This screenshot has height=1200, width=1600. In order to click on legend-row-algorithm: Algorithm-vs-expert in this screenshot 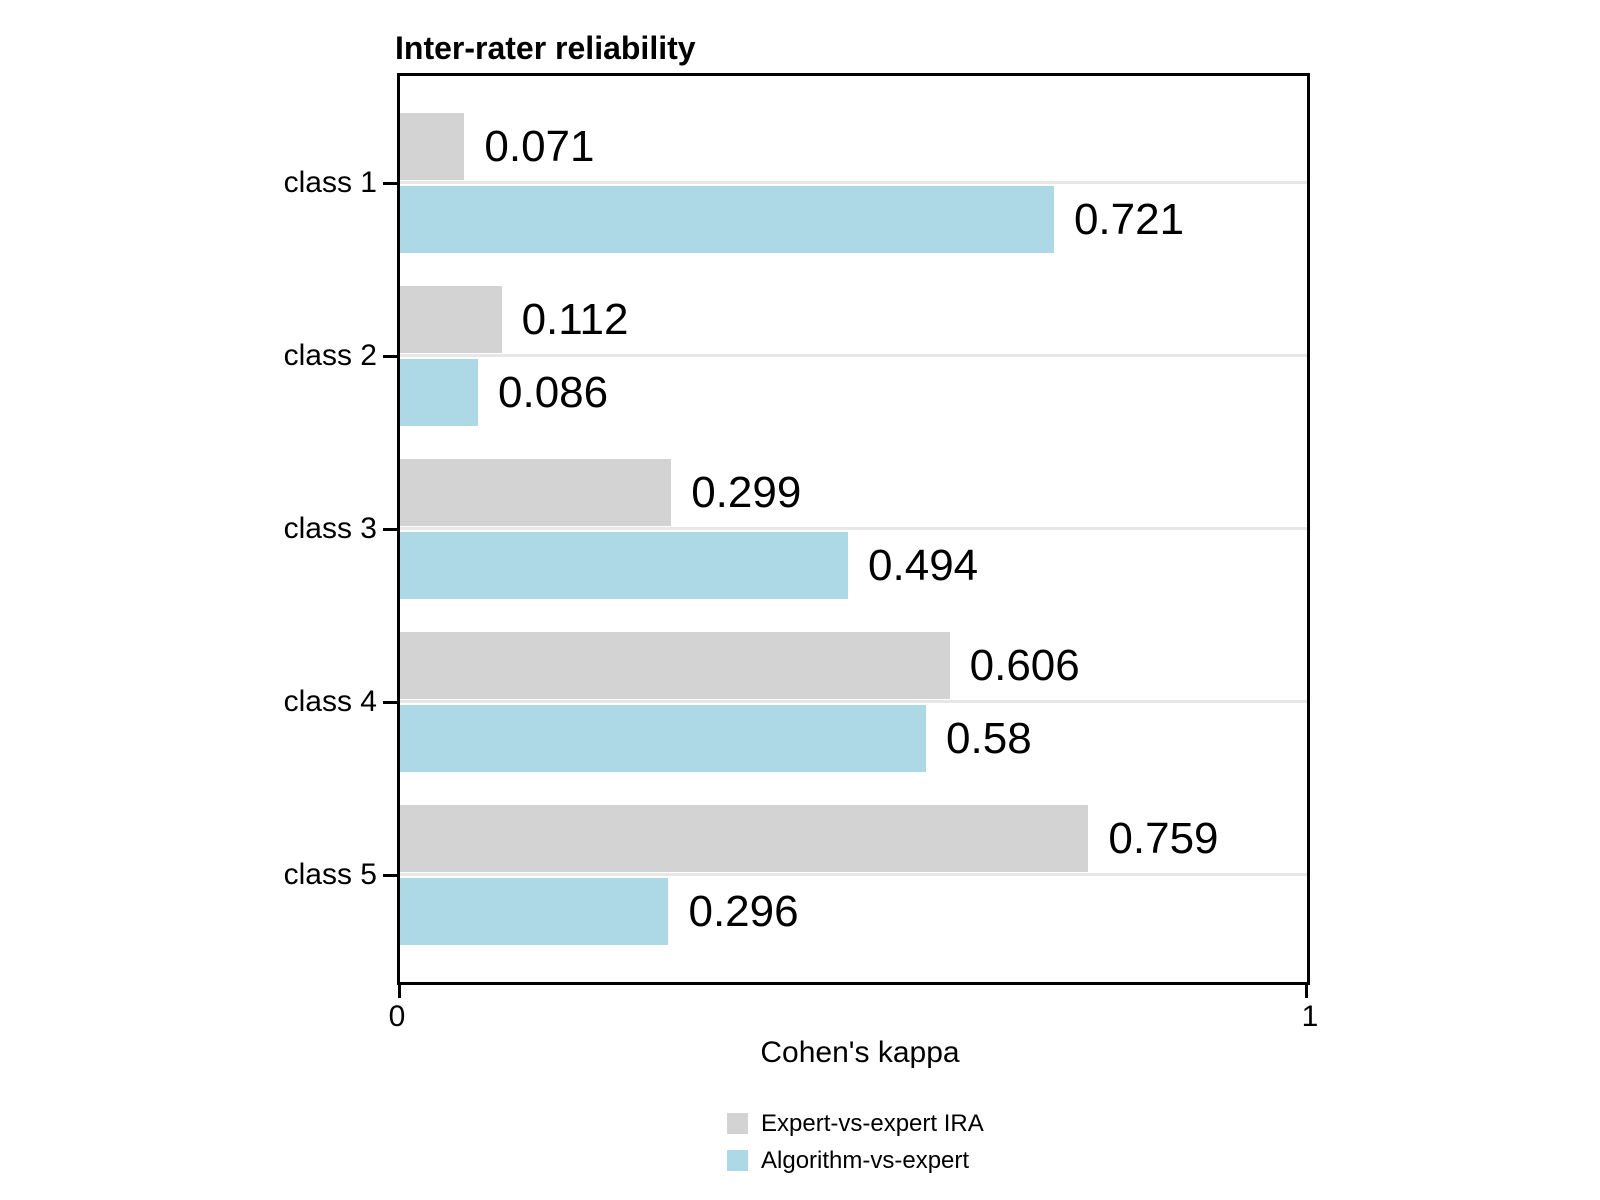, I will do `click(855, 1160)`.